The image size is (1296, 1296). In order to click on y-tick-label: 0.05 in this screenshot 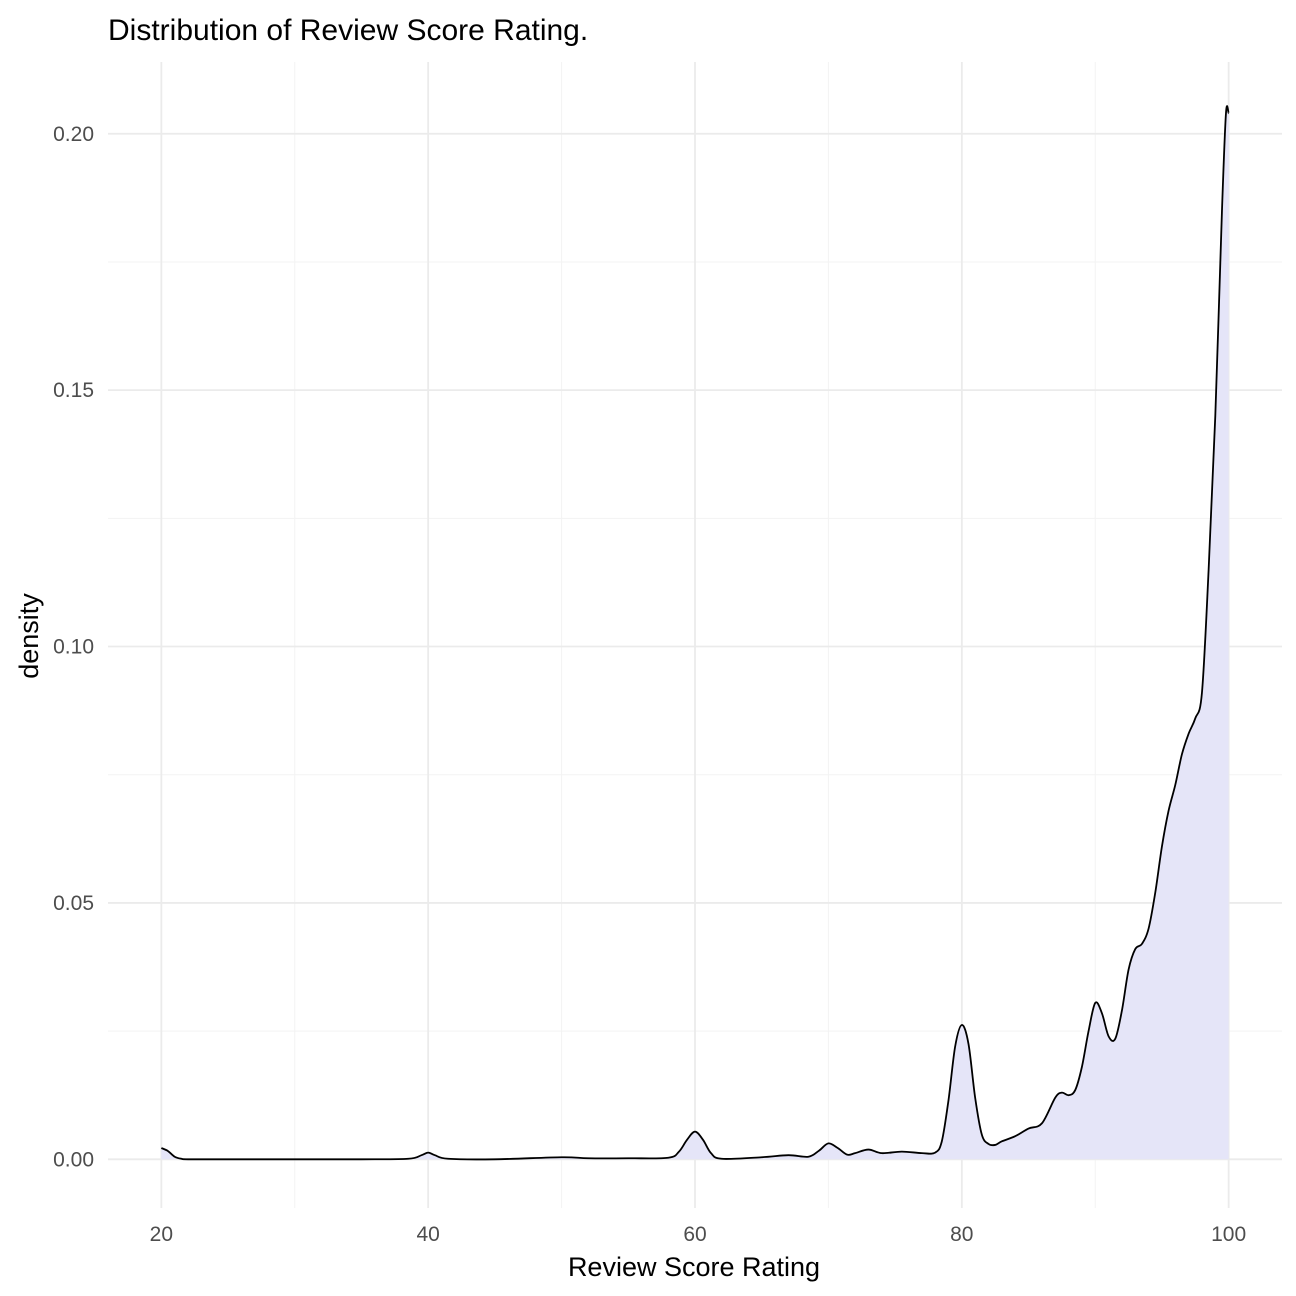, I will do `click(73, 903)`.